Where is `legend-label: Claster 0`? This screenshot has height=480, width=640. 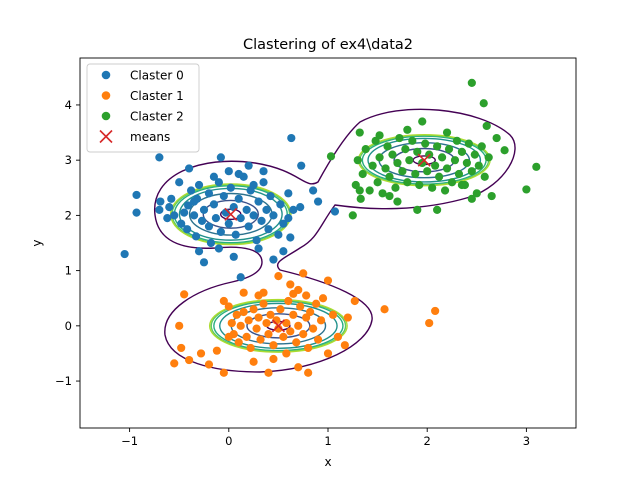 legend-label: Claster 0 is located at coordinates (157, 76).